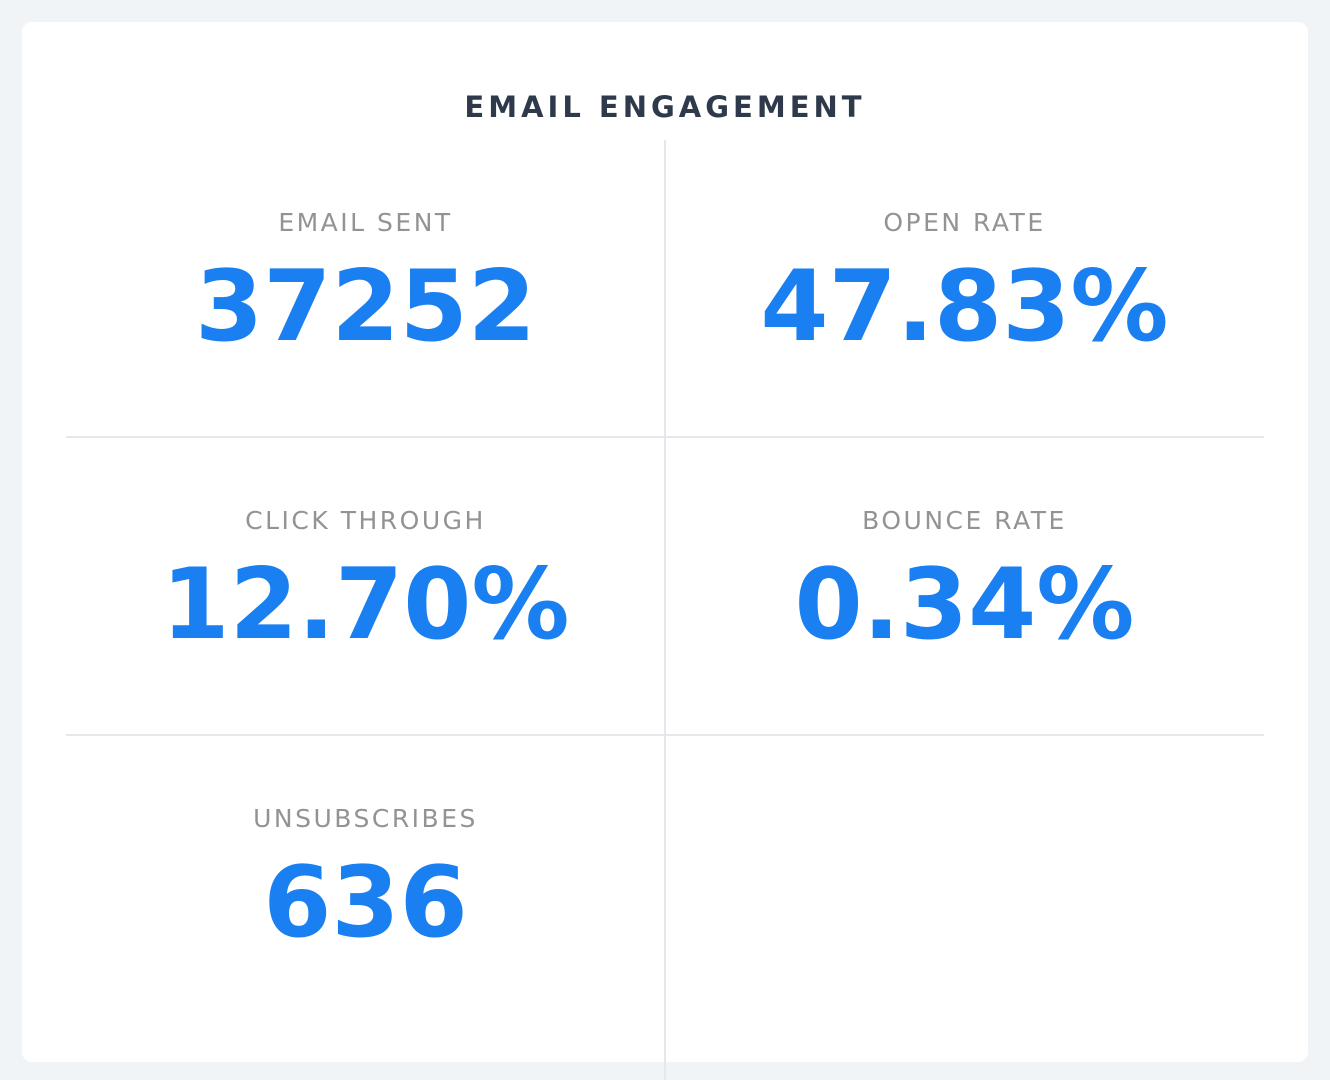 The image size is (1330, 1080). What do you see at coordinates (365, 818) in the screenshot?
I see `metric-label: UNSUBSCRIBES` at bounding box center [365, 818].